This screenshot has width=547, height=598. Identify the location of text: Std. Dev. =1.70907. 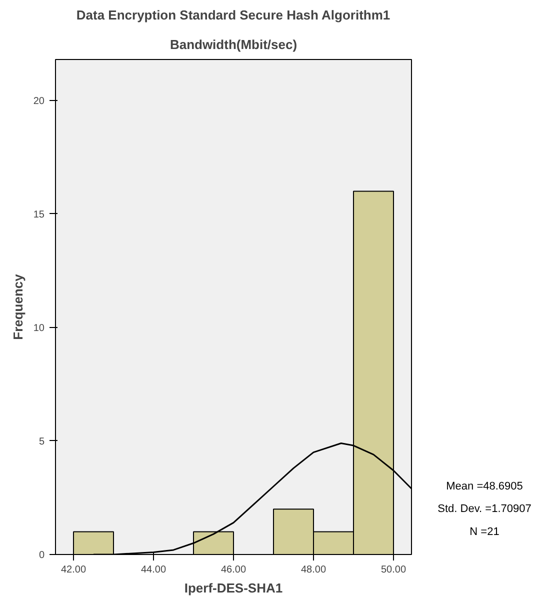
(485, 509).